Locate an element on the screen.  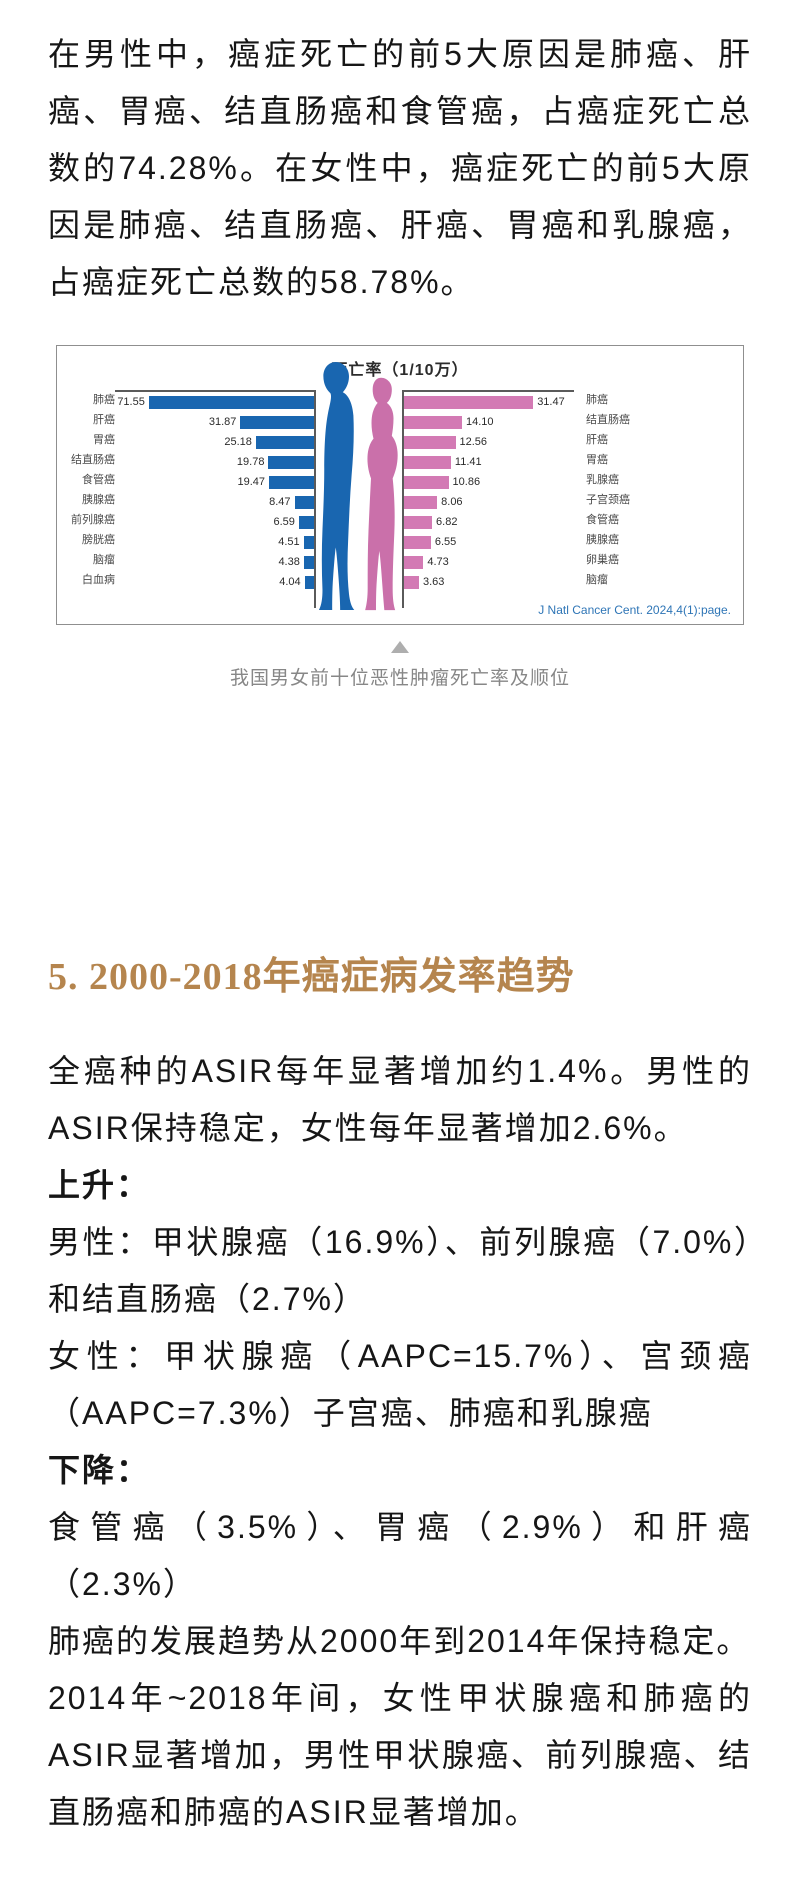
male-category-label: 胃癌 is located at coordinates (104, 440).